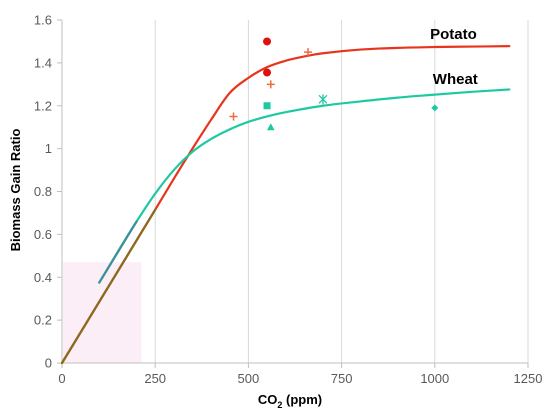 The image size is (550, 417). I want to click on marker-layer, so click(334, 84).